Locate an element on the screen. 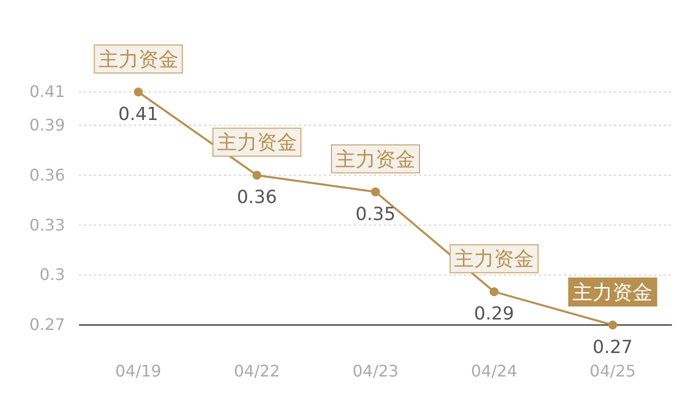  y-tick-label: 0.27 is located at coordinates (47, 324).